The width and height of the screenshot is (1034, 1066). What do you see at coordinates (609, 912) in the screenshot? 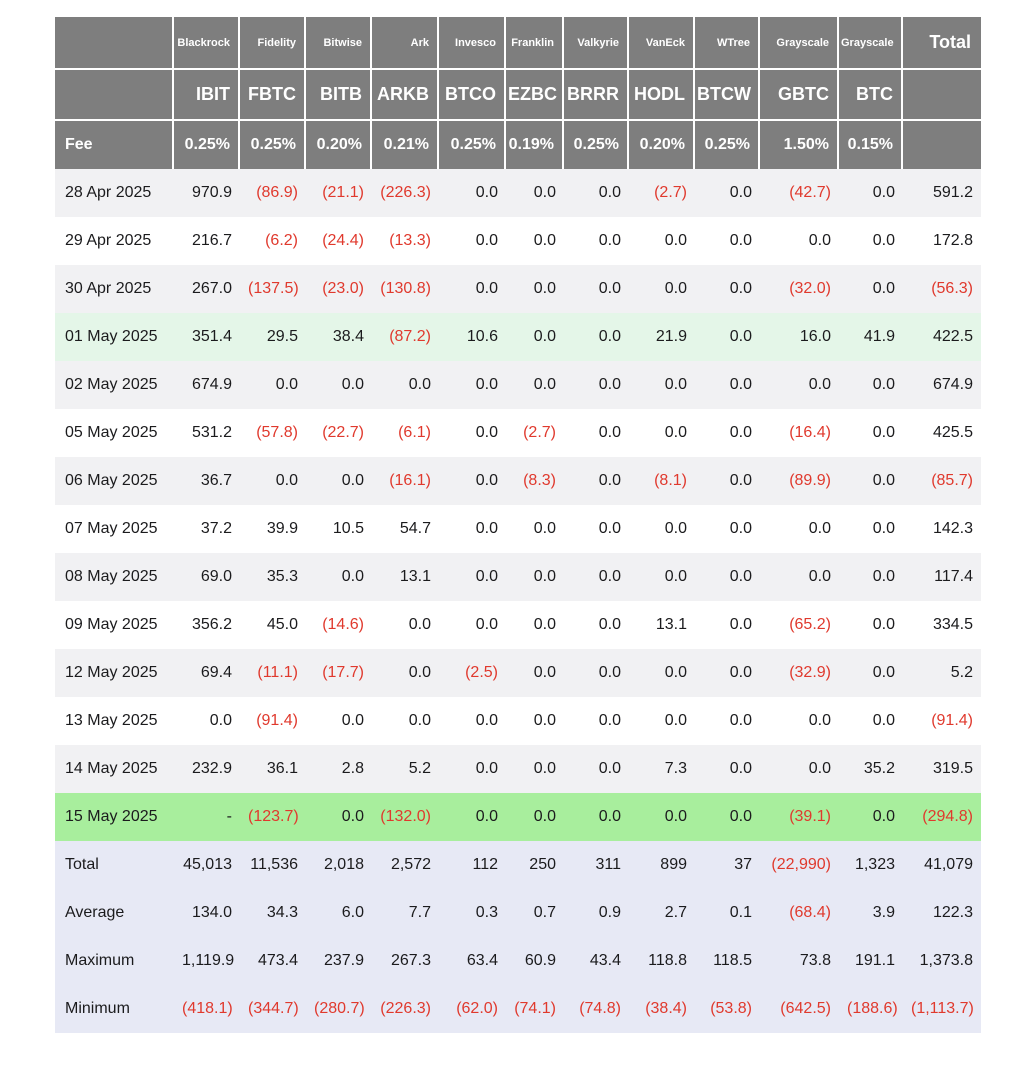
I see `summary-value-cell: 0.9` at bounding box center [609, 912].